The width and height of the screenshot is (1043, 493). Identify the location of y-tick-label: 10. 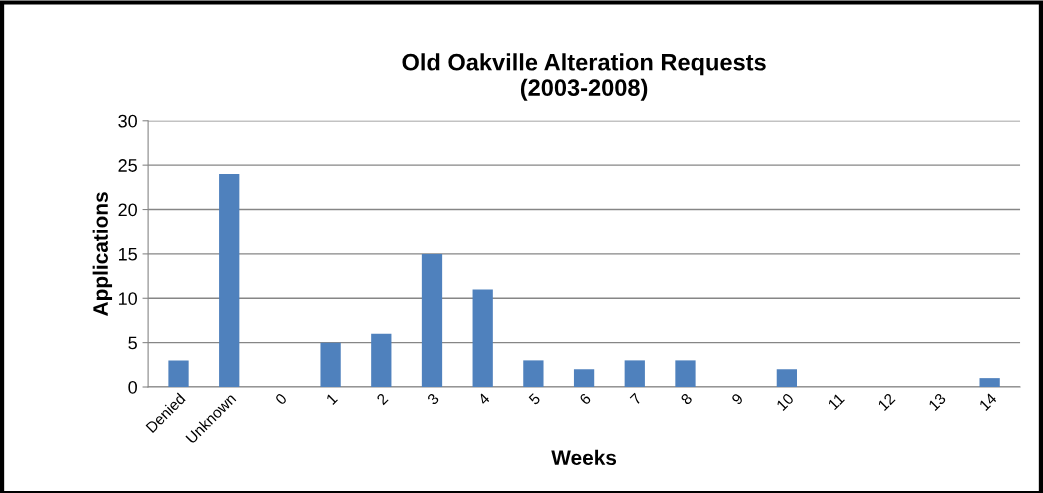
(127, 298).